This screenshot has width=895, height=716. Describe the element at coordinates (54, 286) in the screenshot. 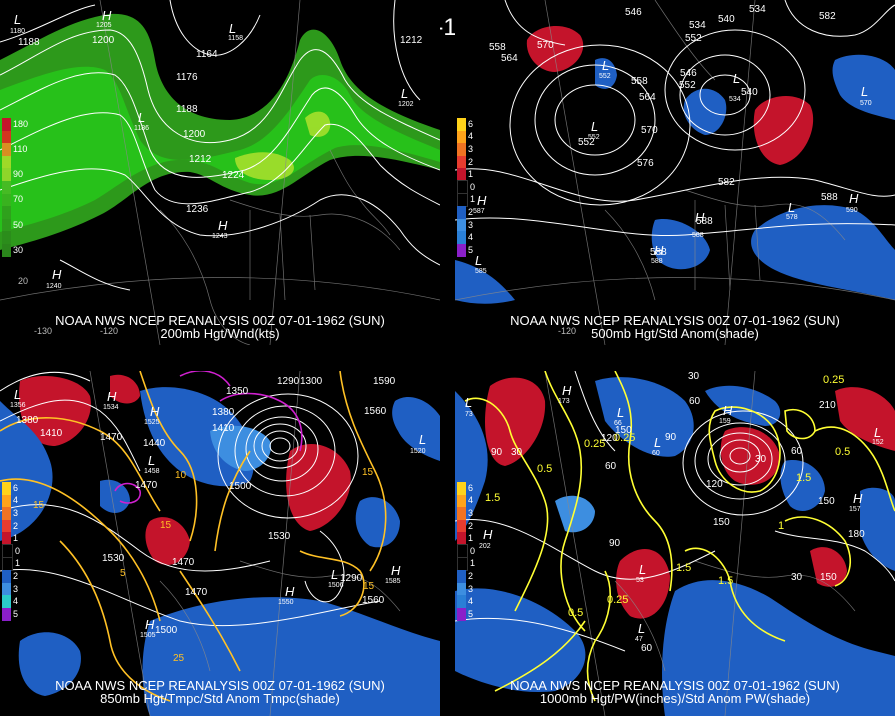

I see `hl-value: 1240` at that location.